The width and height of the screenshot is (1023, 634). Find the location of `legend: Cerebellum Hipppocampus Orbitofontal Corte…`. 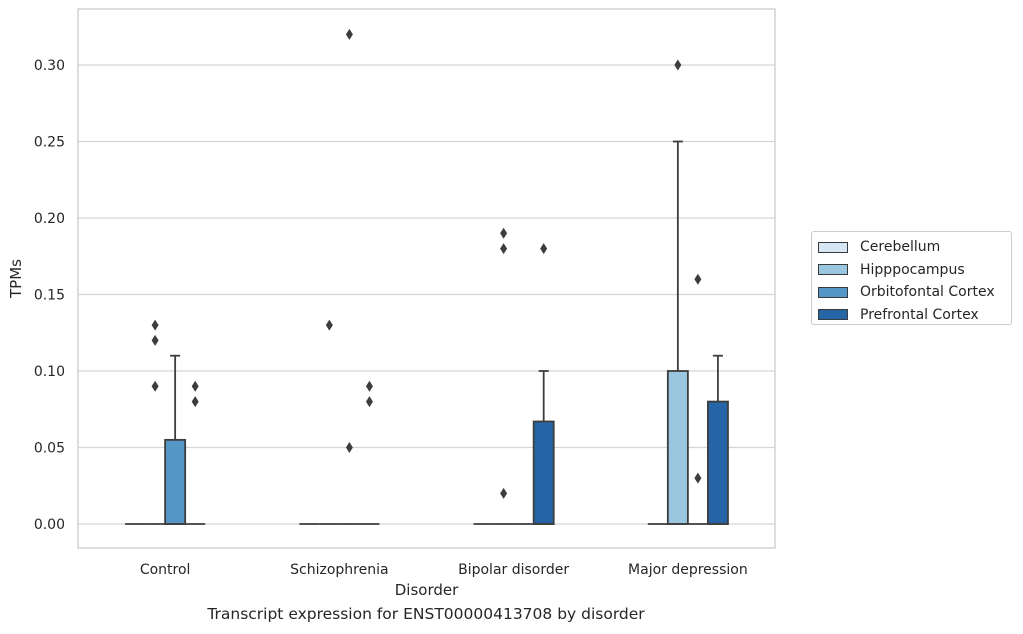

legend: Cerebellum Hipppocampus Orbitofontal Corte… is located at coordinates (911, 278).